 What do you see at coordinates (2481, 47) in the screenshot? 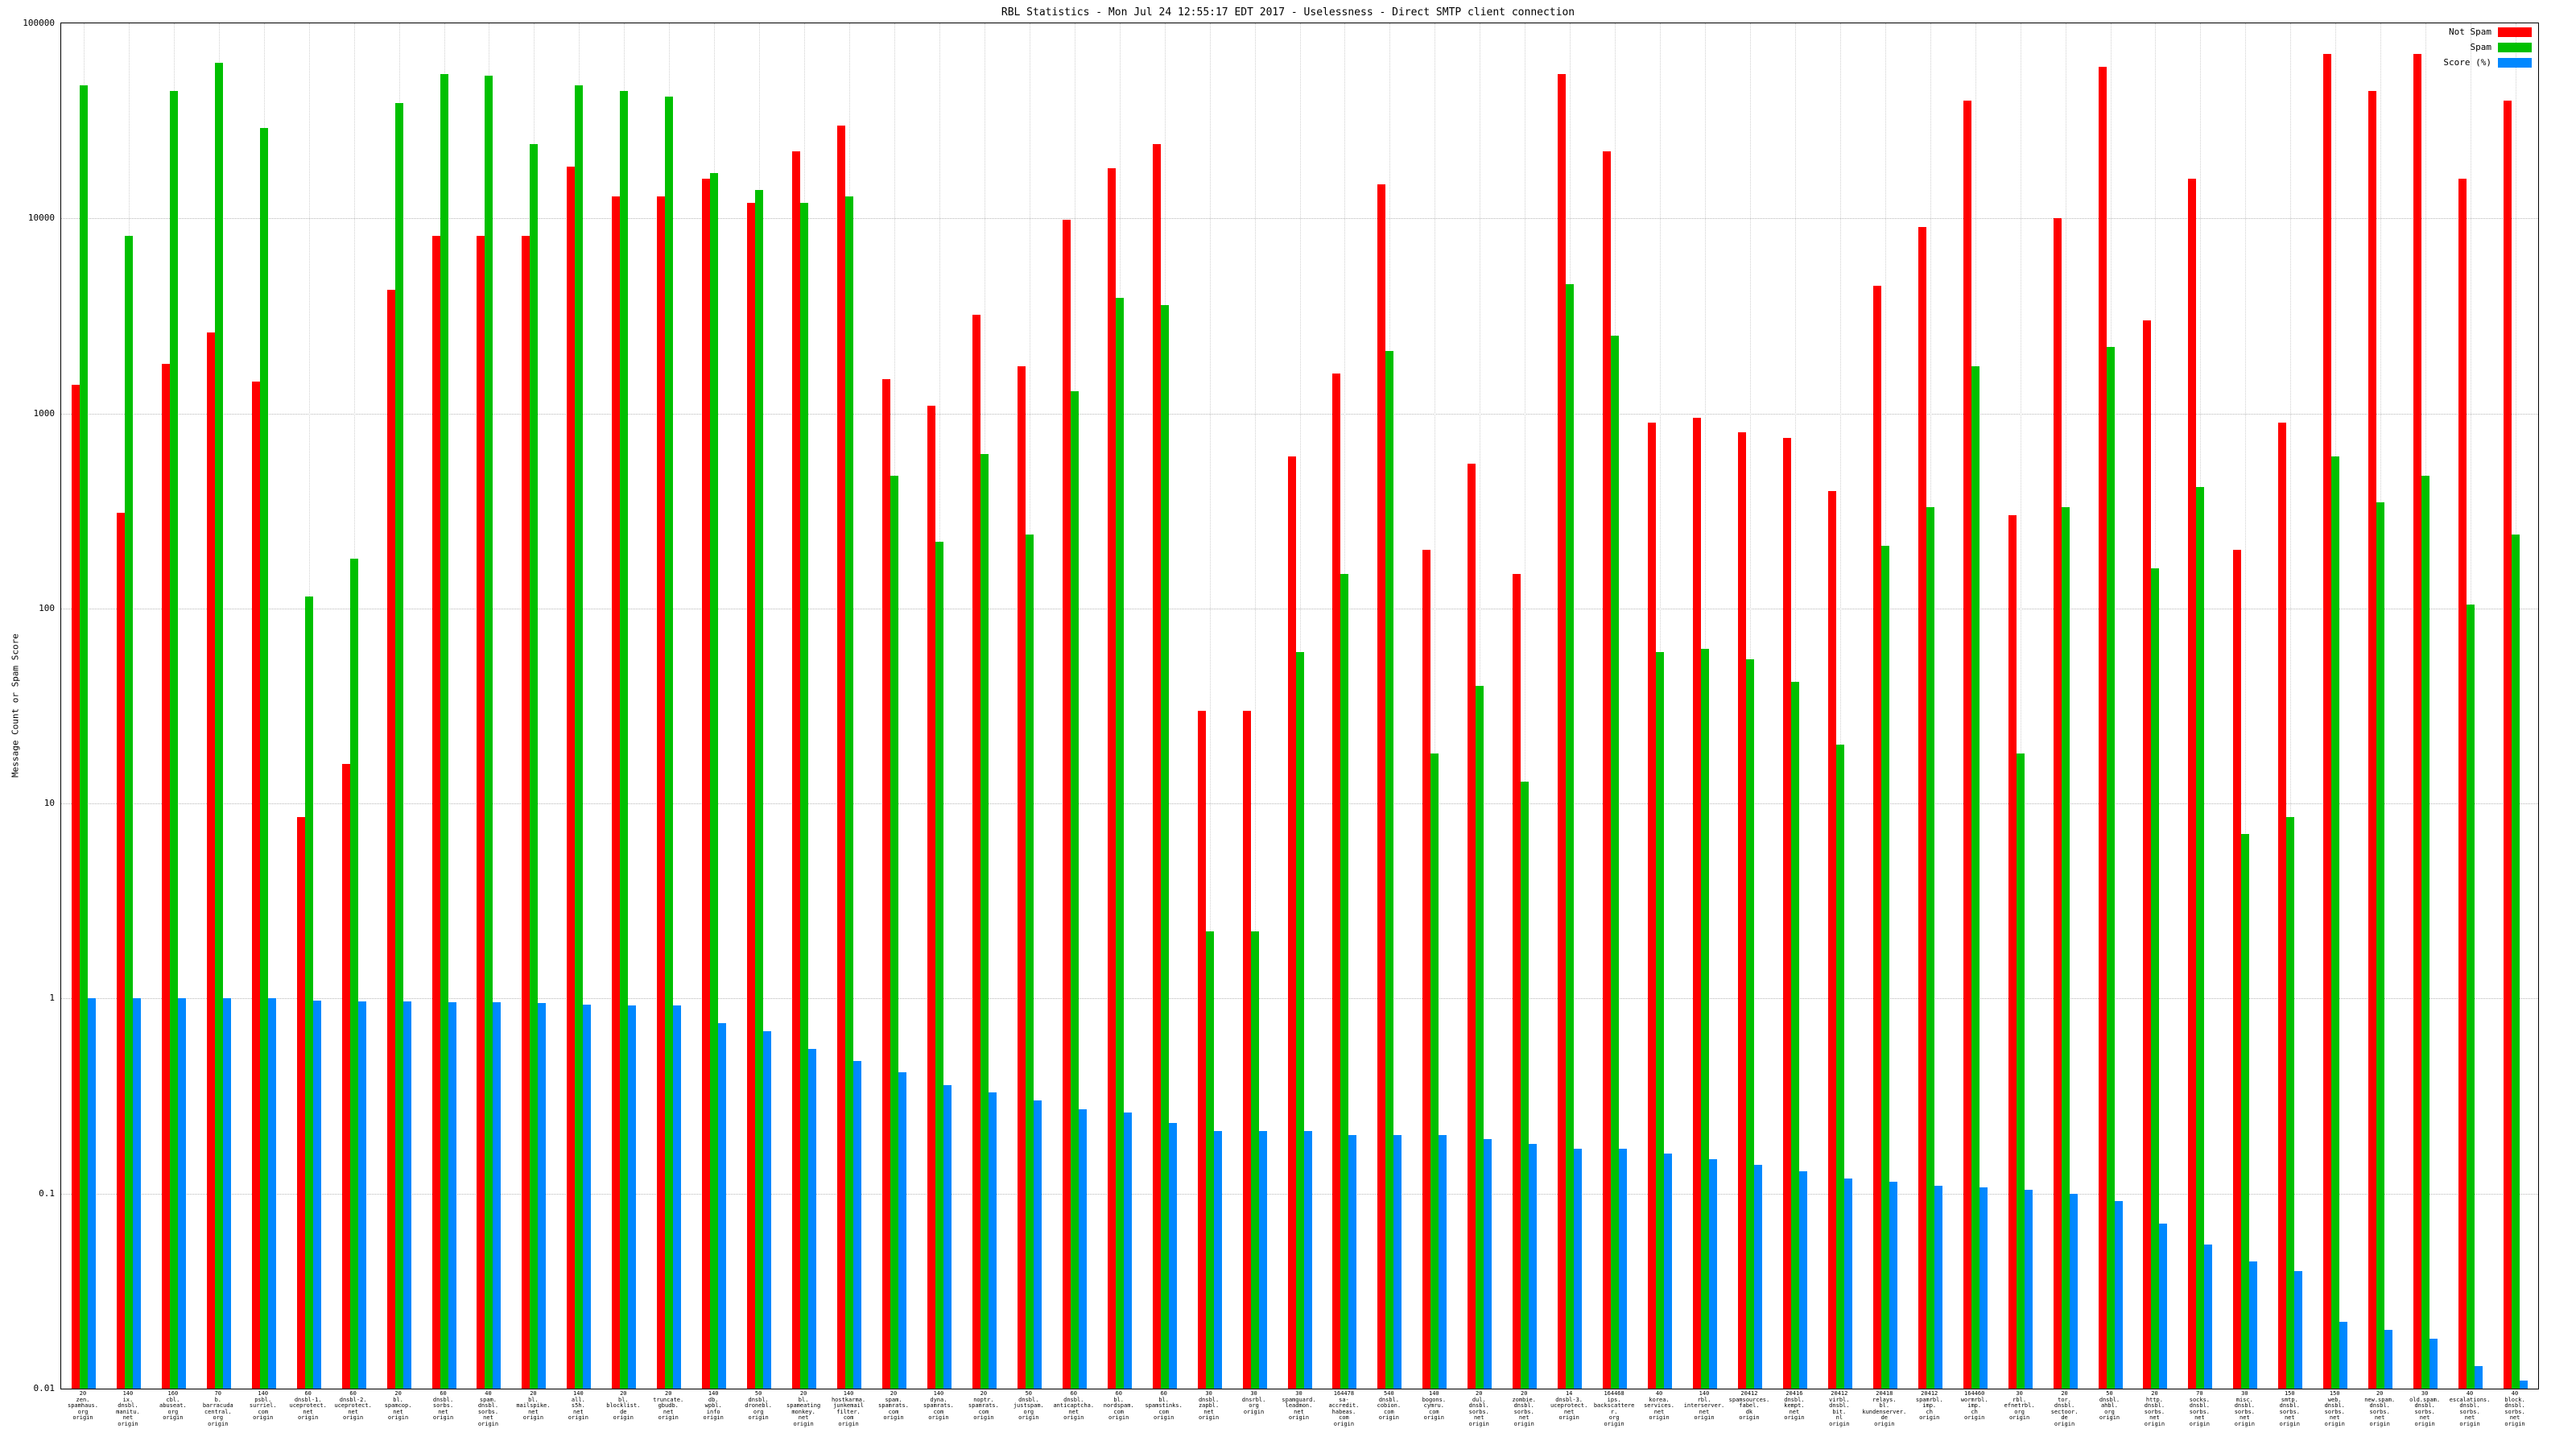
I see `legend-label: Spam` at bounding box center [2481, 47].